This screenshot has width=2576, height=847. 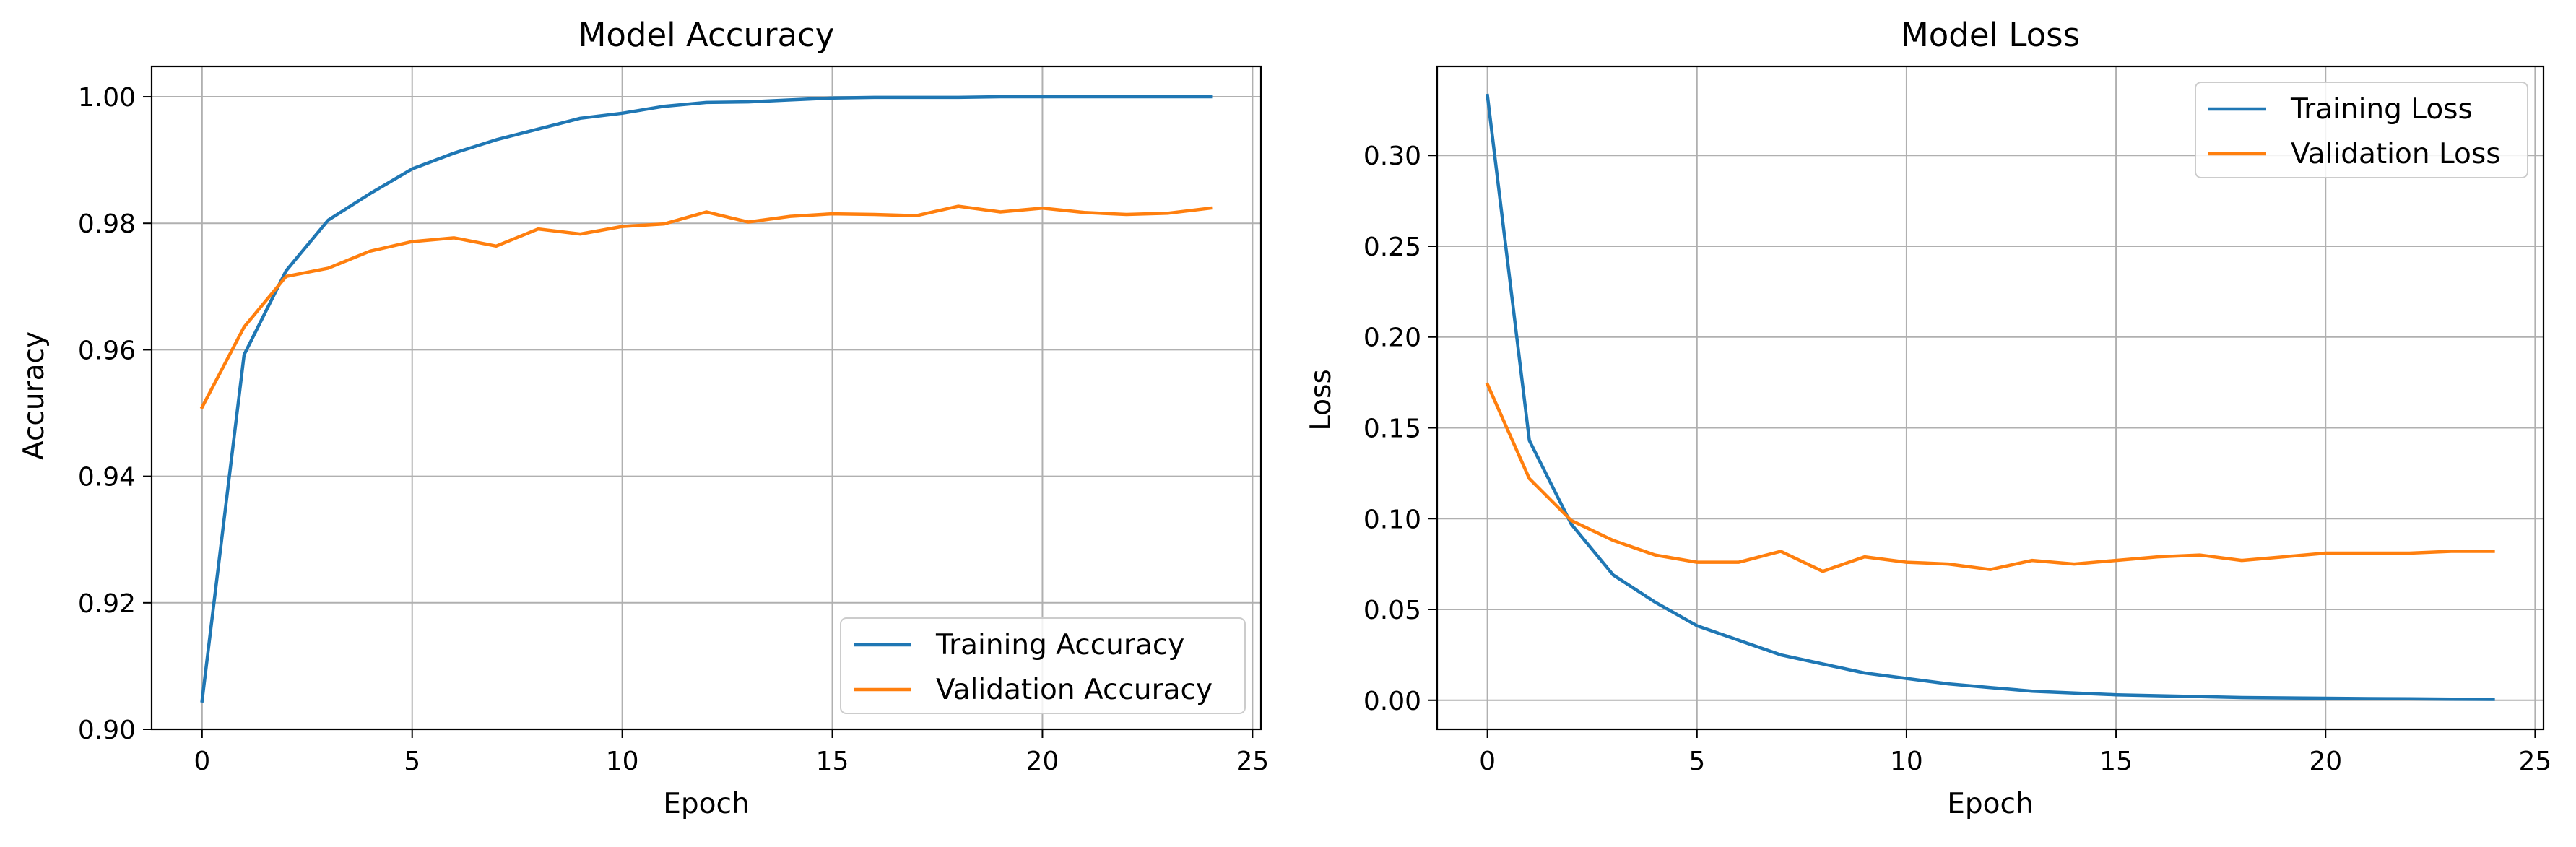 I want to click on accuracy-ytick-label: 0.96, so click(x=107, y=350).